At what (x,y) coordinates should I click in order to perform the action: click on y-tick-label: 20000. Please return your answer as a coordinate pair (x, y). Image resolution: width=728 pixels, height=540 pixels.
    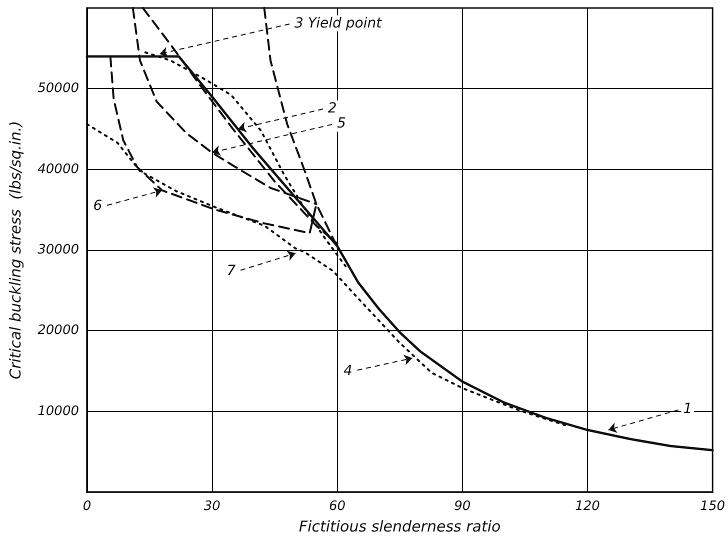
    Looking at the image, I should click on (58, 330).